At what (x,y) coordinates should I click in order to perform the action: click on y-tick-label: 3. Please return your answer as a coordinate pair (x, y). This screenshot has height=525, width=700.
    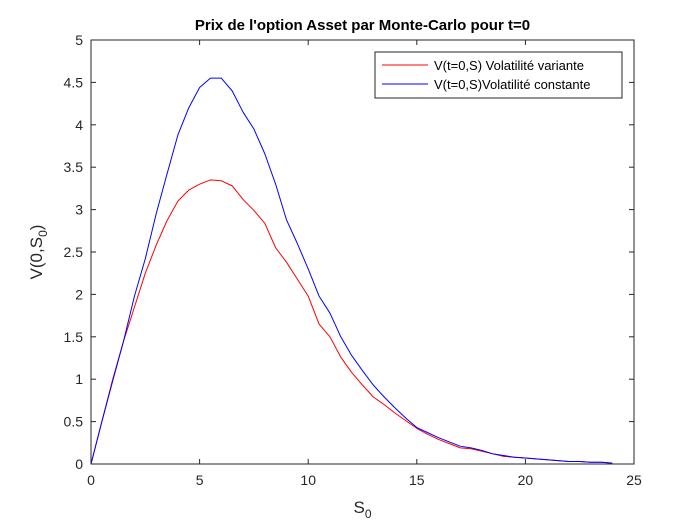
    Looking at the image, I should click on (79, 210).